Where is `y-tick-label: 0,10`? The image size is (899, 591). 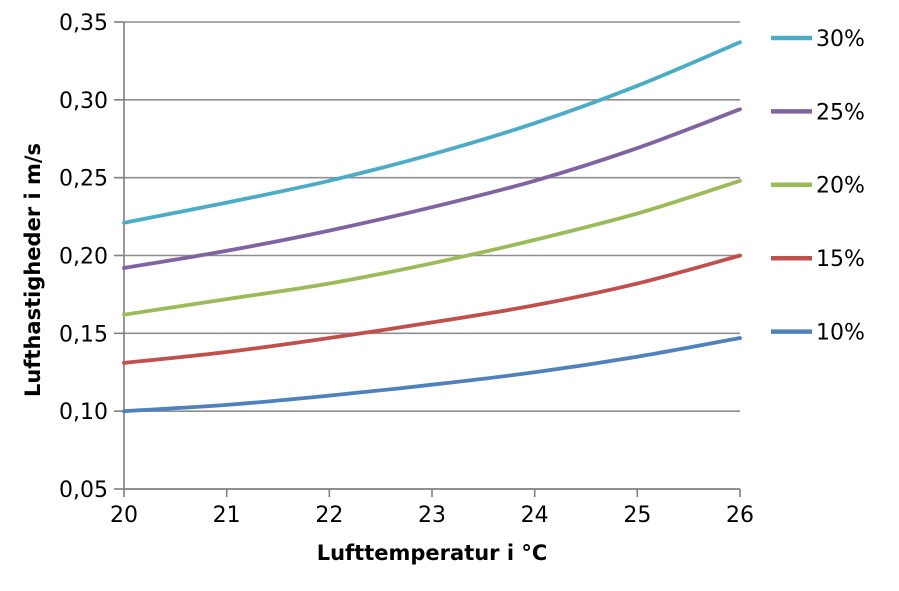
y-tick-label: 0,10 is located at coordinates (83, 412).